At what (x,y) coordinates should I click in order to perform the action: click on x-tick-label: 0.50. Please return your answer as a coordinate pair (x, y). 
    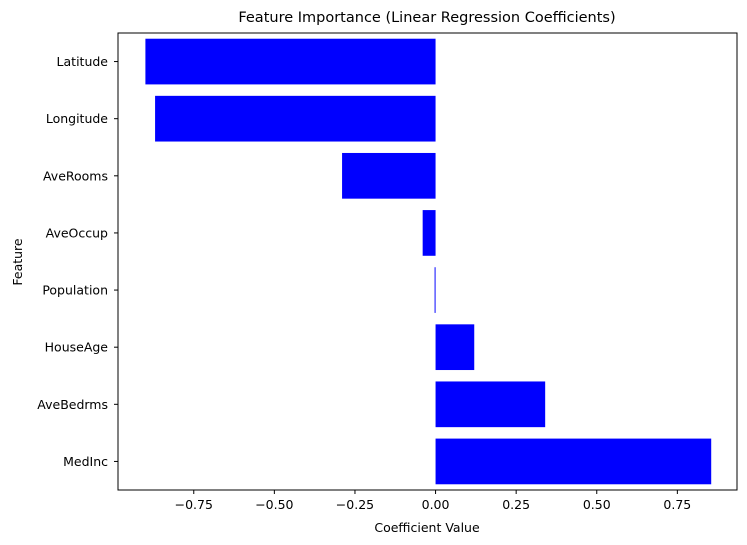
    Looking at the image, I should click on (597, 504).